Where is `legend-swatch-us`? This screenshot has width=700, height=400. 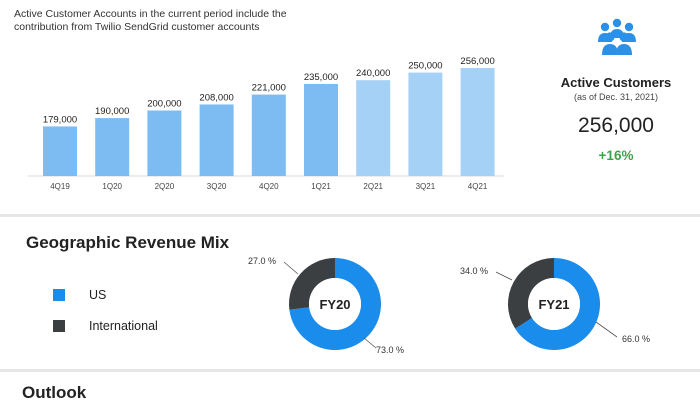
legend-swatch-us is located at coordinates (59, 295).